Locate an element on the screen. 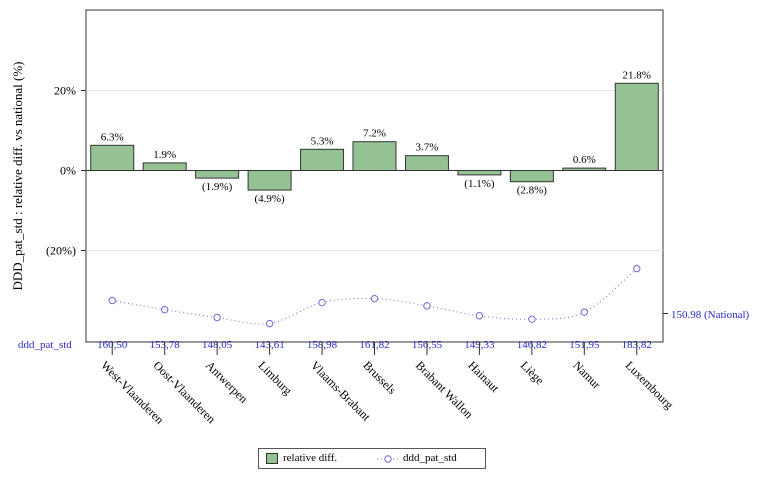 The height and width of the screenshot is (480, 768). ddd-line is located at coordinates (388, 296).